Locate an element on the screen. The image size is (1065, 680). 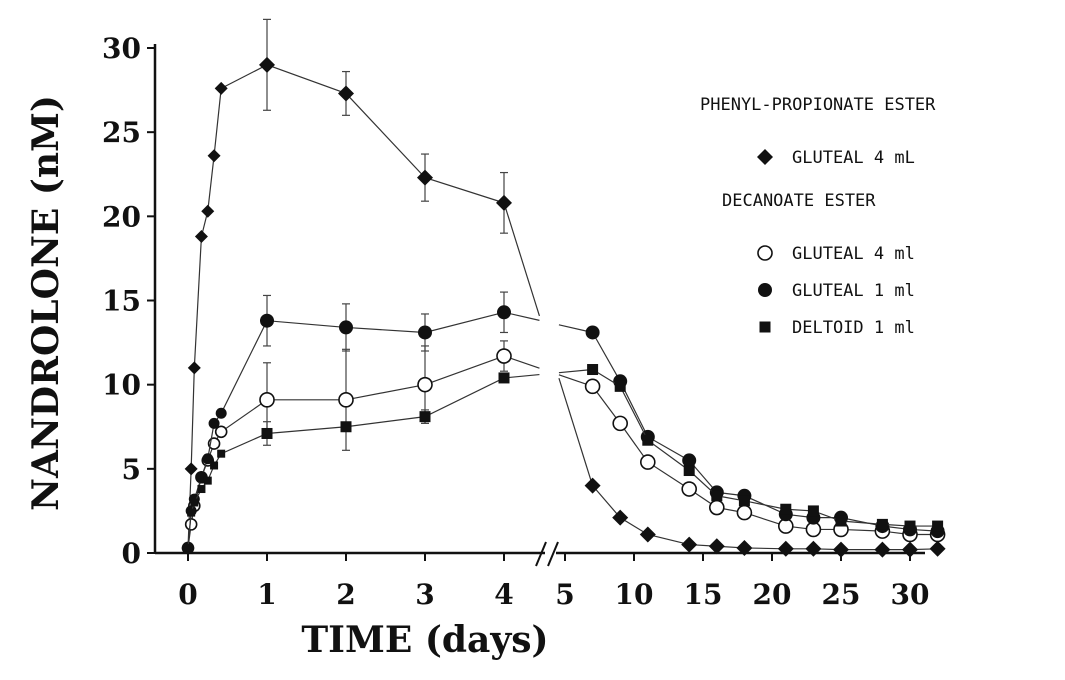
x-tick-label: 5 is located at coordinates (564, 594).